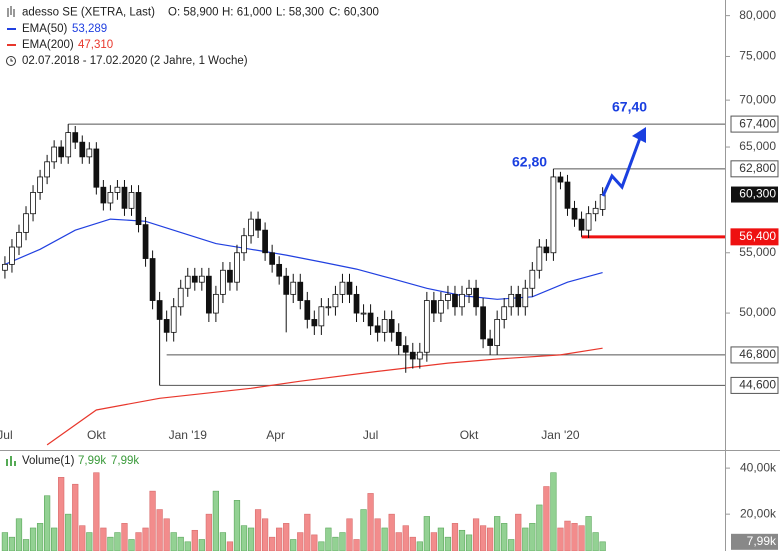  What do you see at coordinates (199, 61) in the screenshot?
I see `period: (2 Jahre, 1 Woche)` at bounding box center [199, 61].